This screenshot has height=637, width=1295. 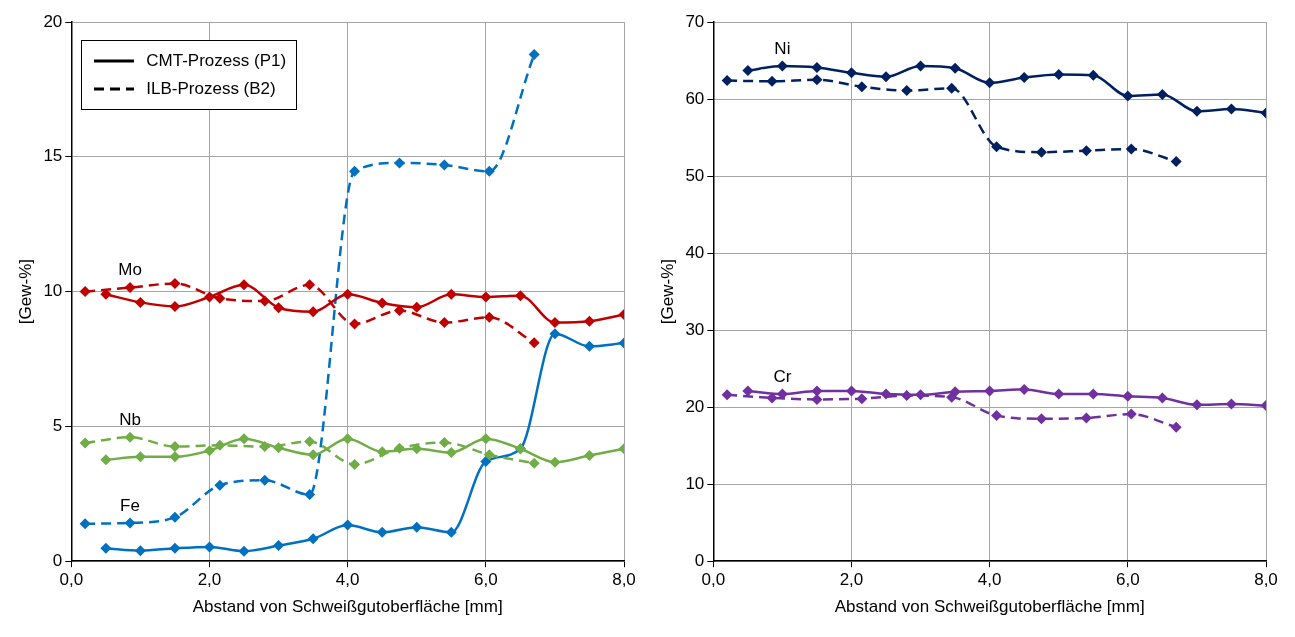 What do you see at coordinates (53, 156) in the screenshot?
I see `y-tick-label: 15` at bounding box center [53, 156].